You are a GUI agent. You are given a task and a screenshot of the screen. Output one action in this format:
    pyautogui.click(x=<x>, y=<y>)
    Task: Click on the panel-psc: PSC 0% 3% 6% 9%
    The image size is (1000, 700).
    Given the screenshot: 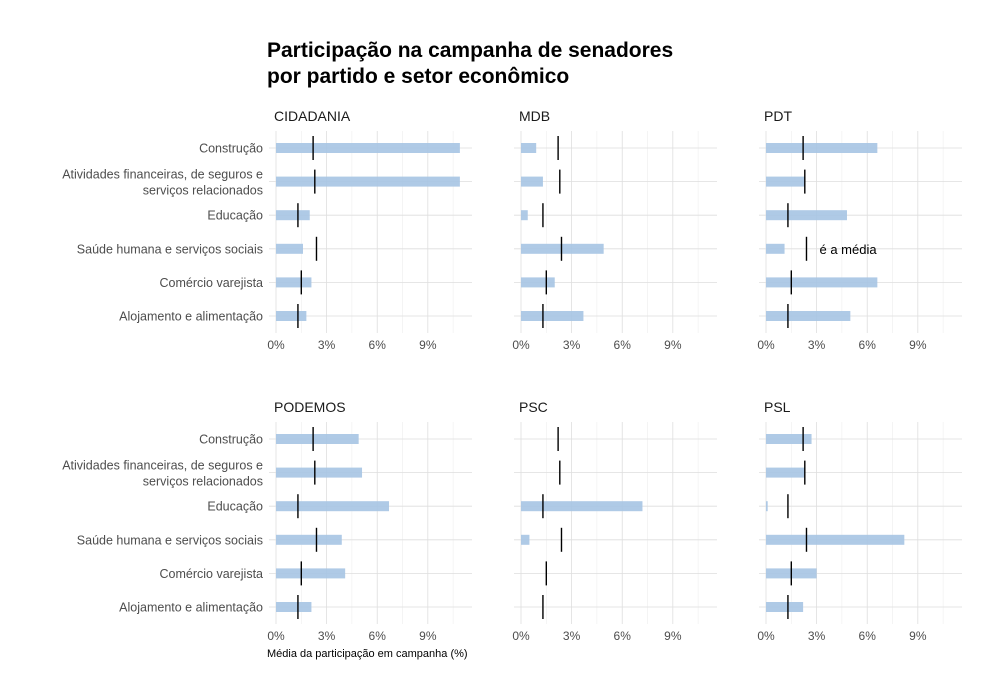 What is the action you would take?
    pyautogui.click(x=614, y=521)
    